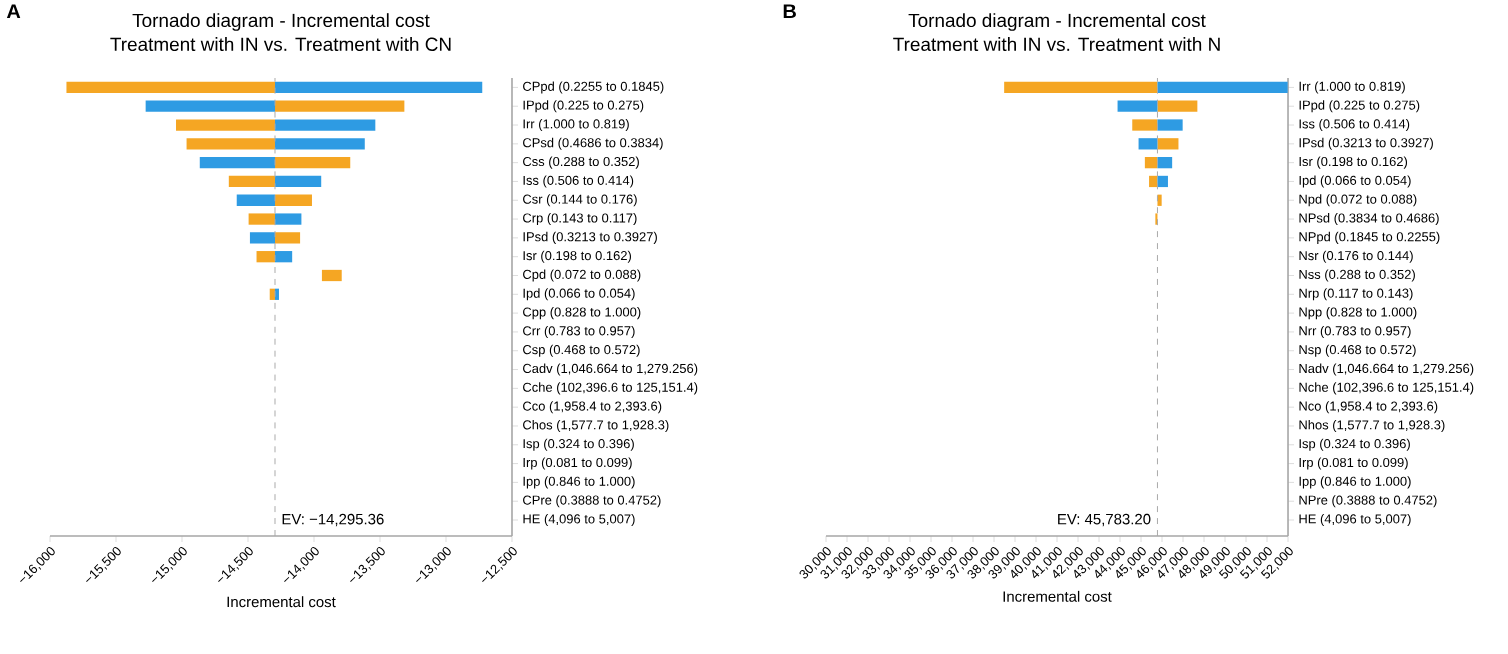 Image resolution: width=1508 pixels, height=654 pixels. Describe the element at coordinates (280, 44) in the screenshot. I see `chart-subtitle: Treatment with IN vs. Treatment with CN` at that location.